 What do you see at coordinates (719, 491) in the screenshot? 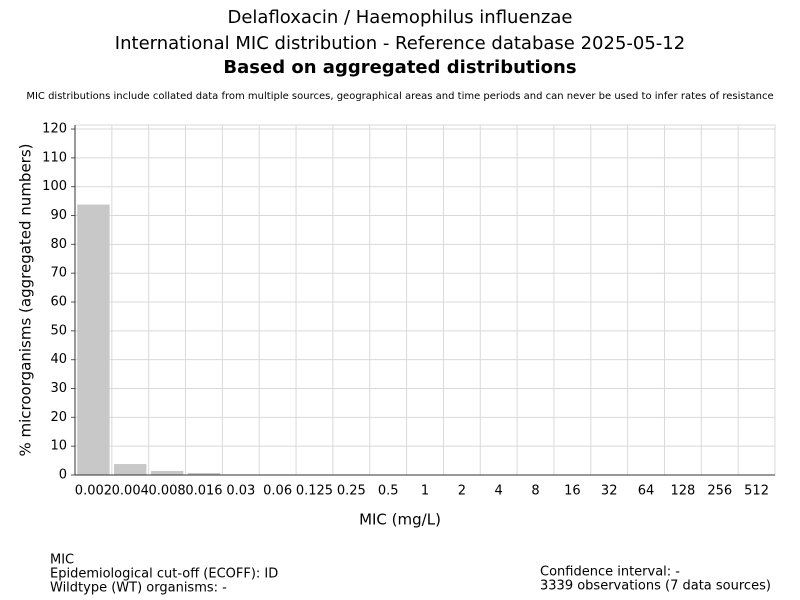
I see `x-tick-label: 256` at bounding box center [719, 491].